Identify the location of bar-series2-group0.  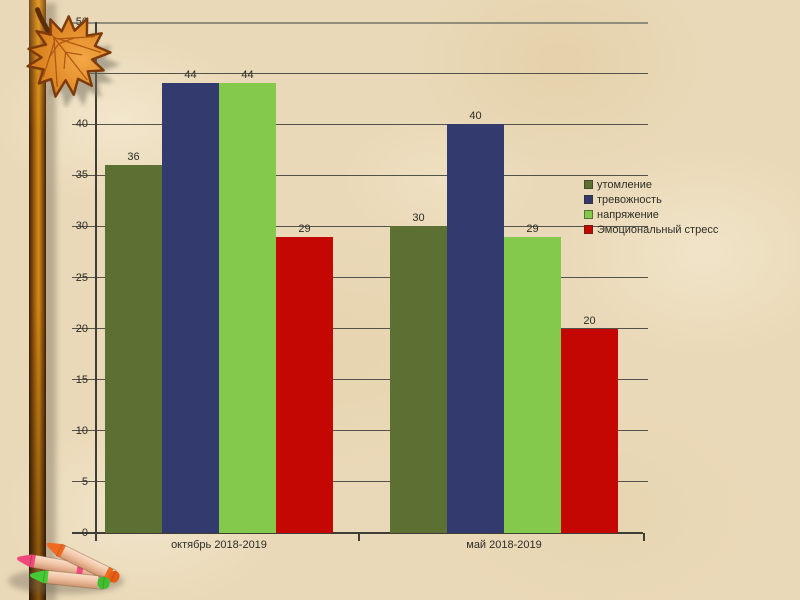
(247, 308).